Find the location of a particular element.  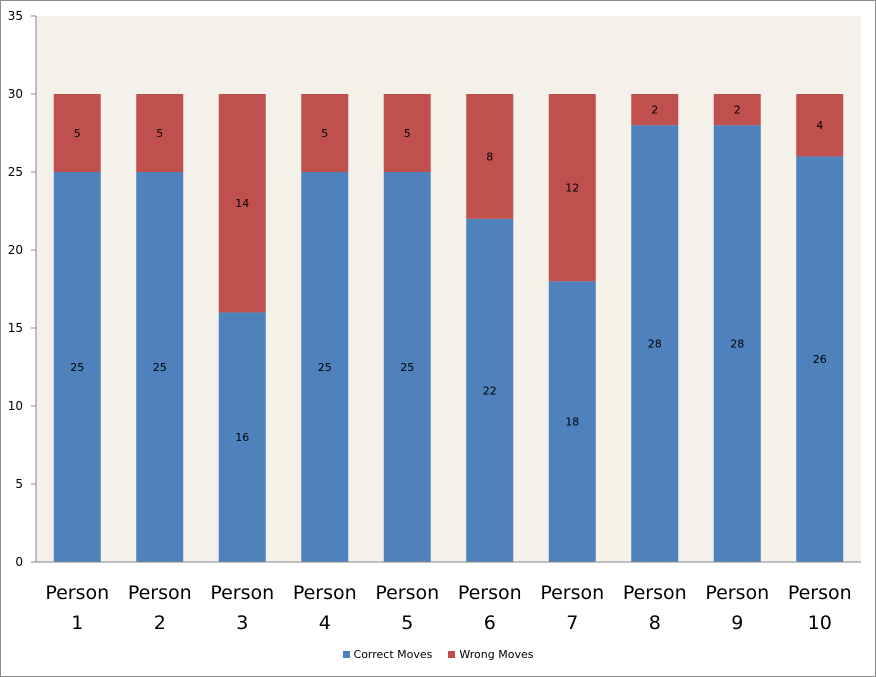

x-tick-label-line: 9 is located at coordinates (737, 623).